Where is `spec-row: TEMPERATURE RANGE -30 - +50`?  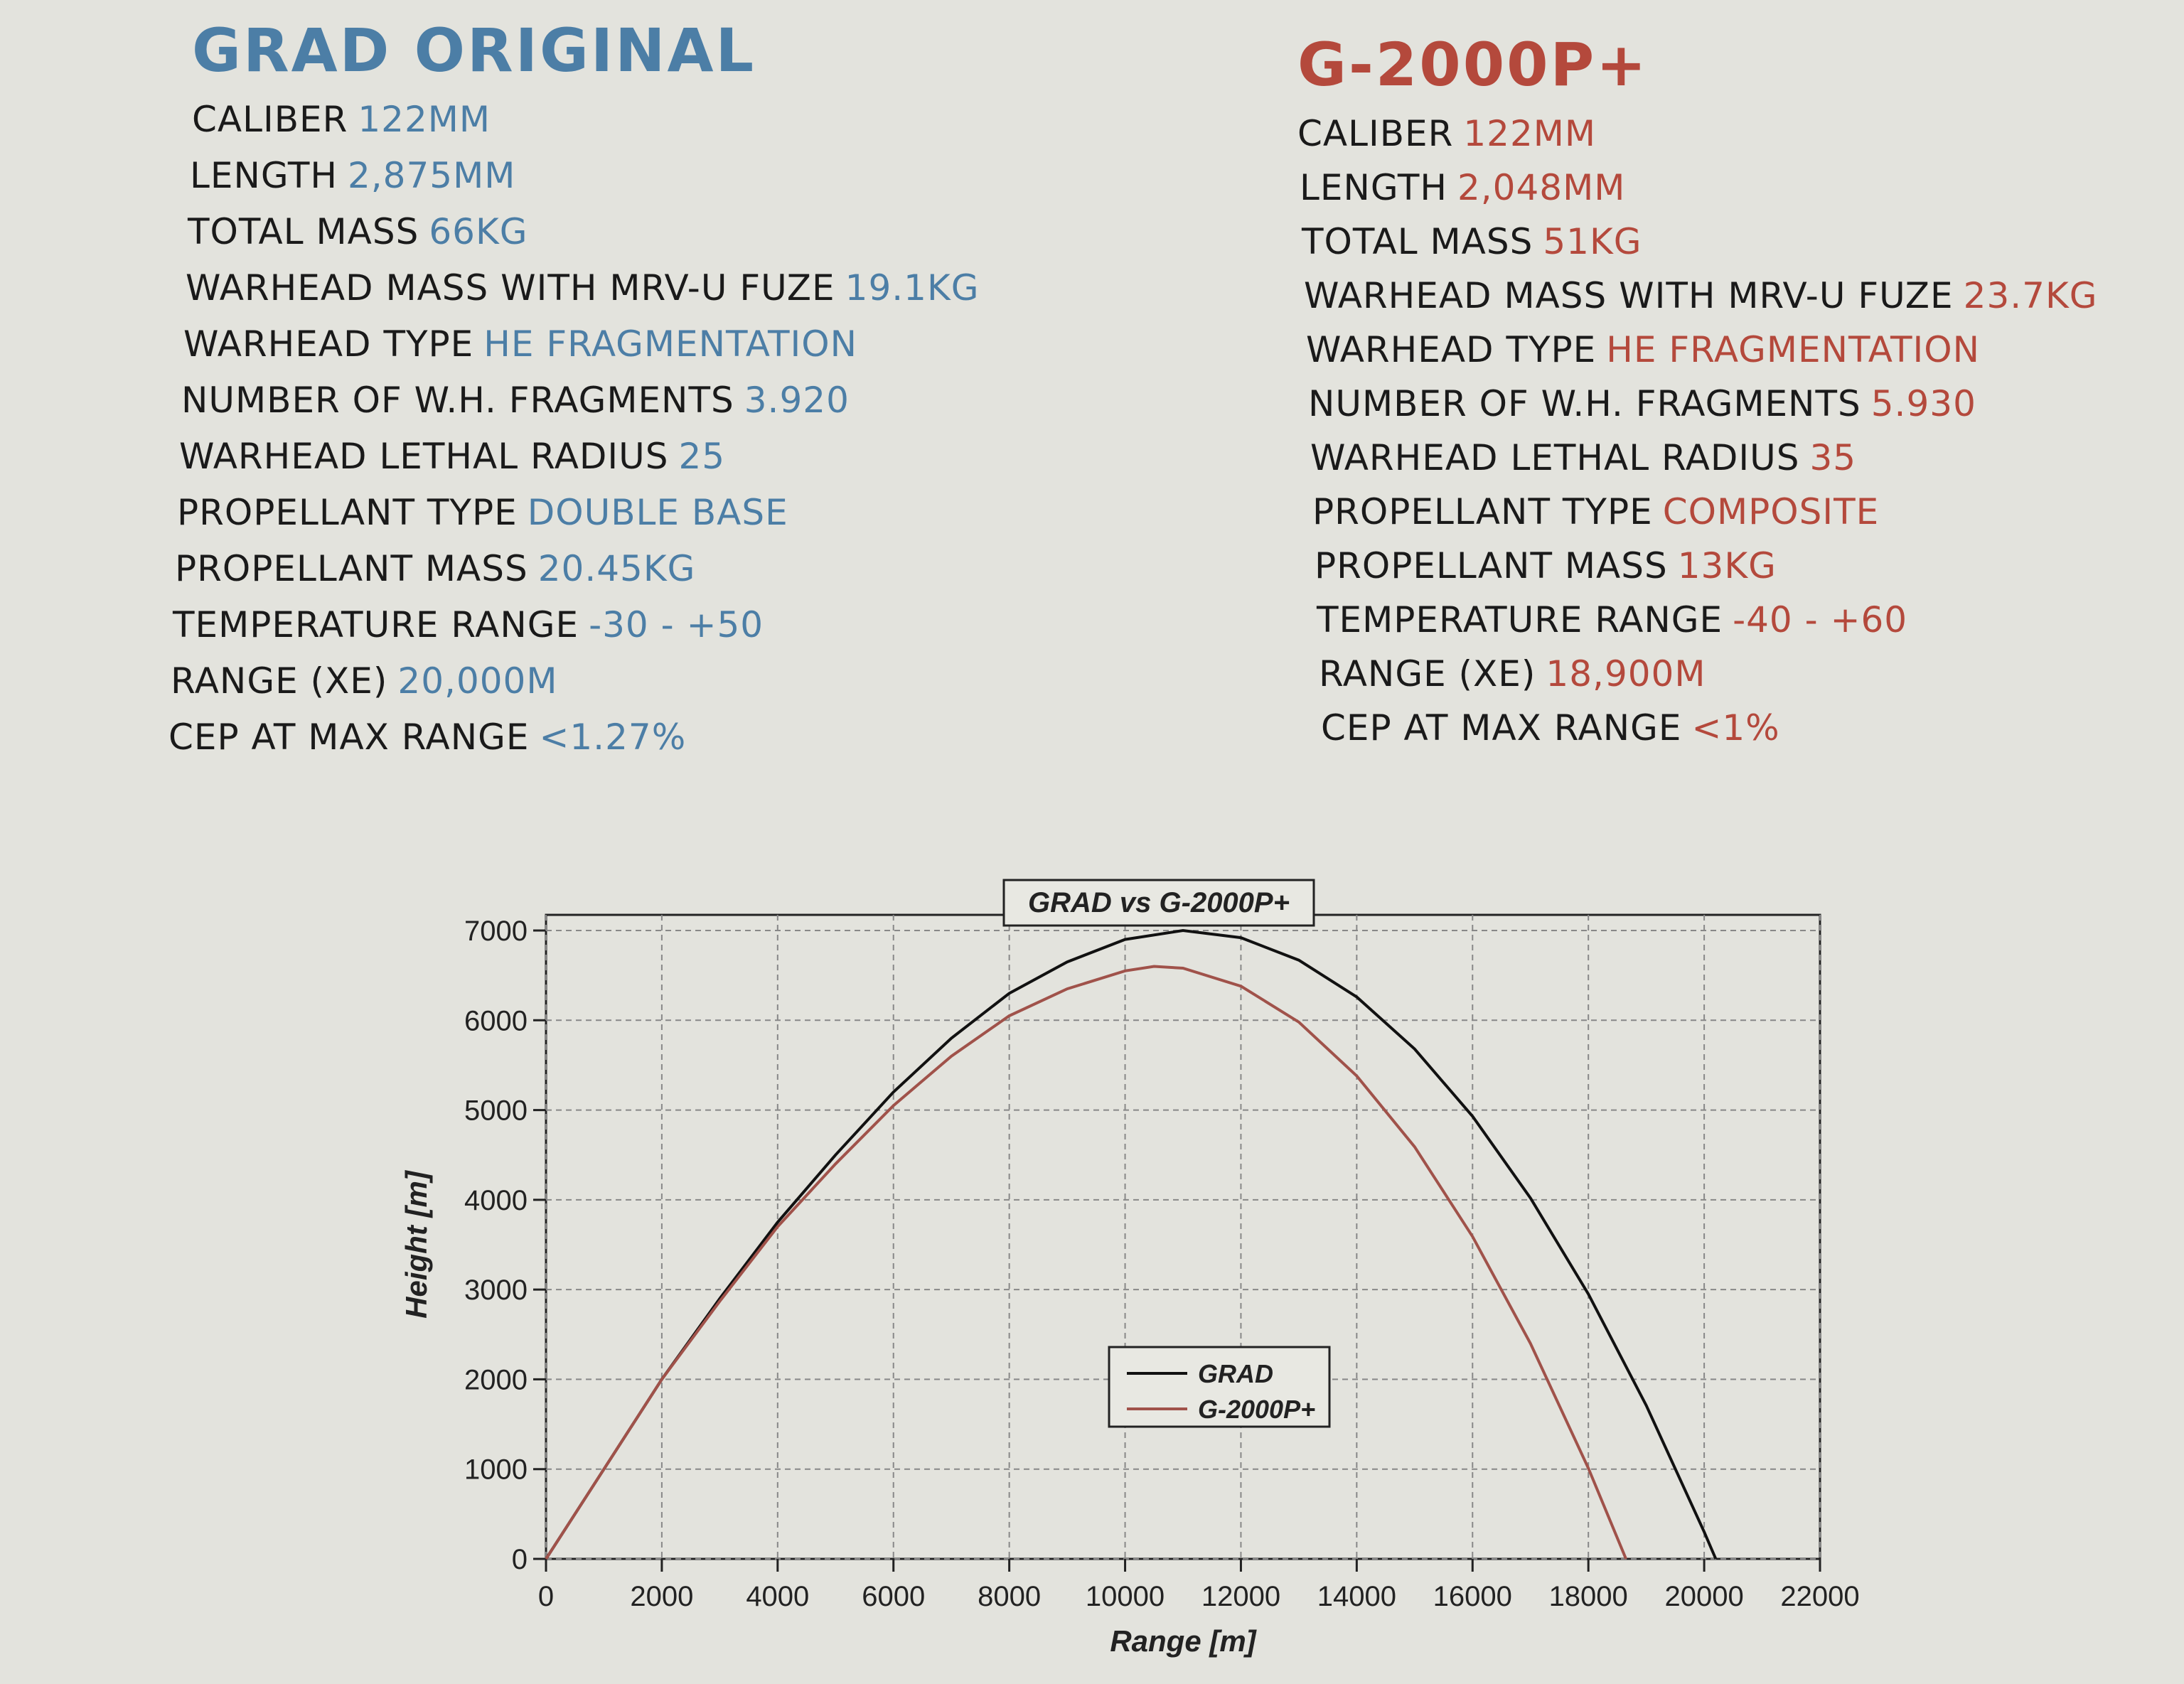
spec-row: TEMPERATURE RANGE -30 - +50 is located at coordinates (468, 624).